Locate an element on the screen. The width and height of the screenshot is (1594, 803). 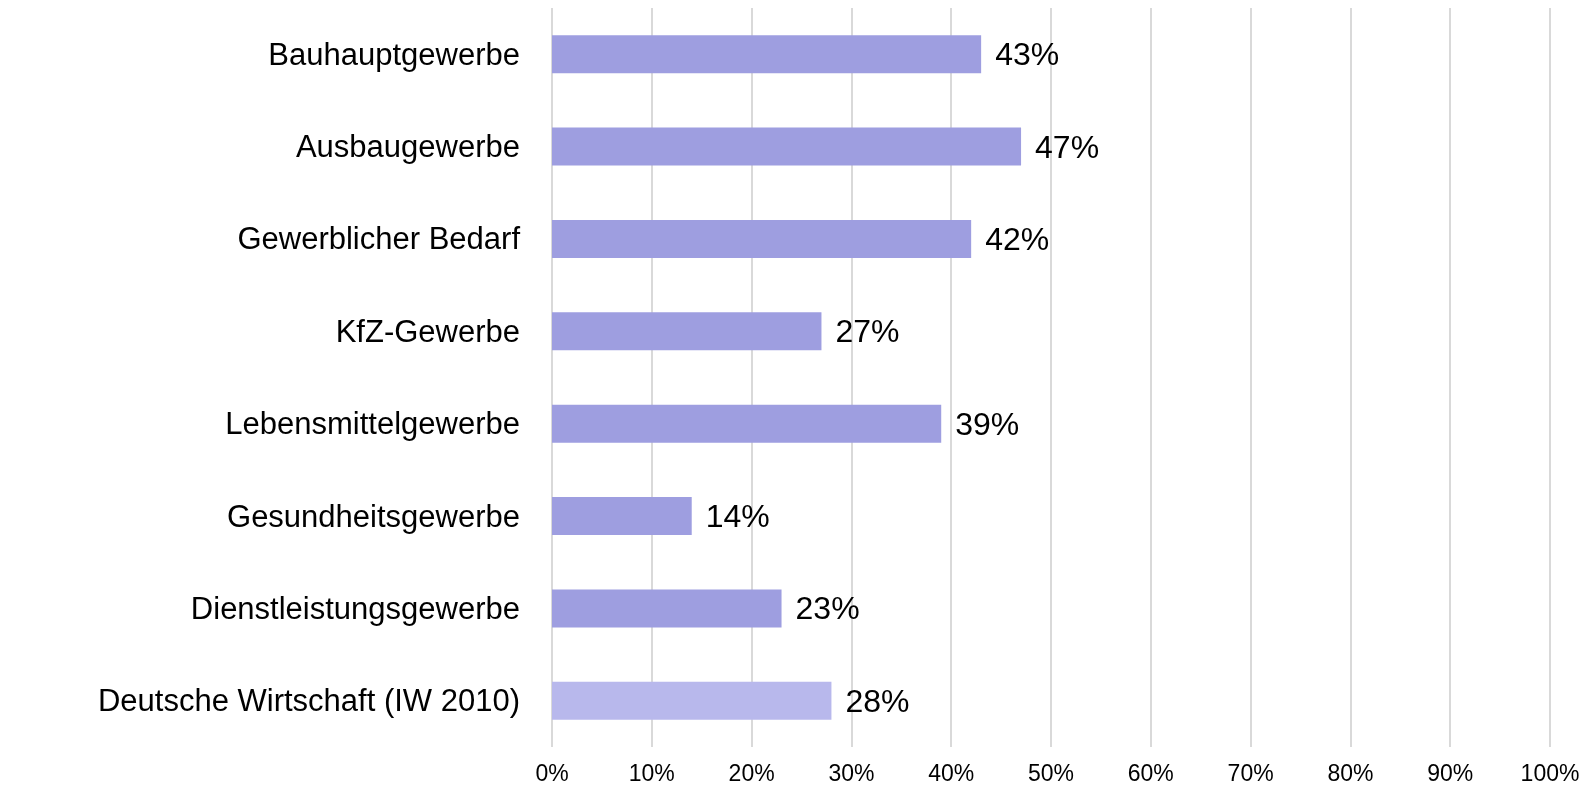
x-tick-label: 60% is located at coordinates (1150, 772).